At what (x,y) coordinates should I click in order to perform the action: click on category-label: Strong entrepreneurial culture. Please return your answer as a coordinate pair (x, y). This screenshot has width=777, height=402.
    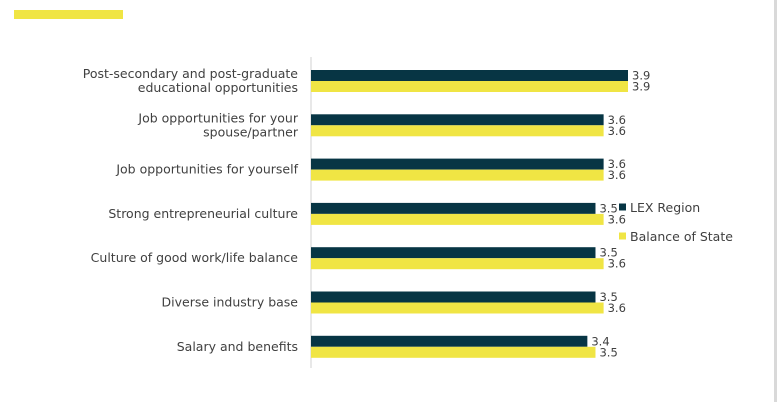
    Looking at the image, I should click on (203, 213).